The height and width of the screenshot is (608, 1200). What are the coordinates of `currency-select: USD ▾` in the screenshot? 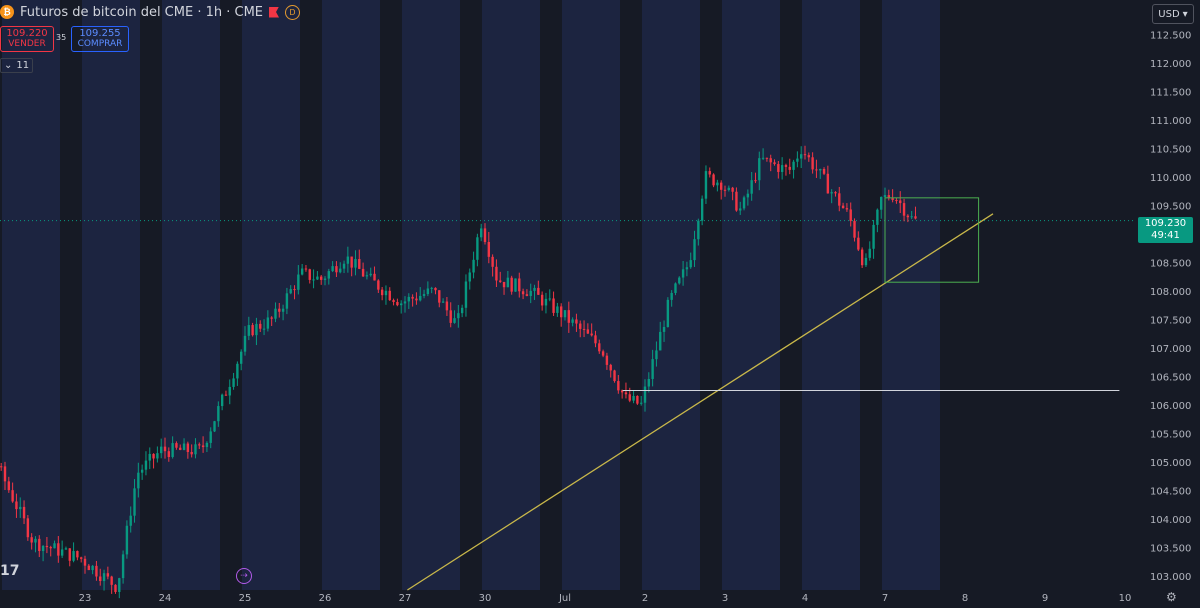 It's located at (1173, 14).